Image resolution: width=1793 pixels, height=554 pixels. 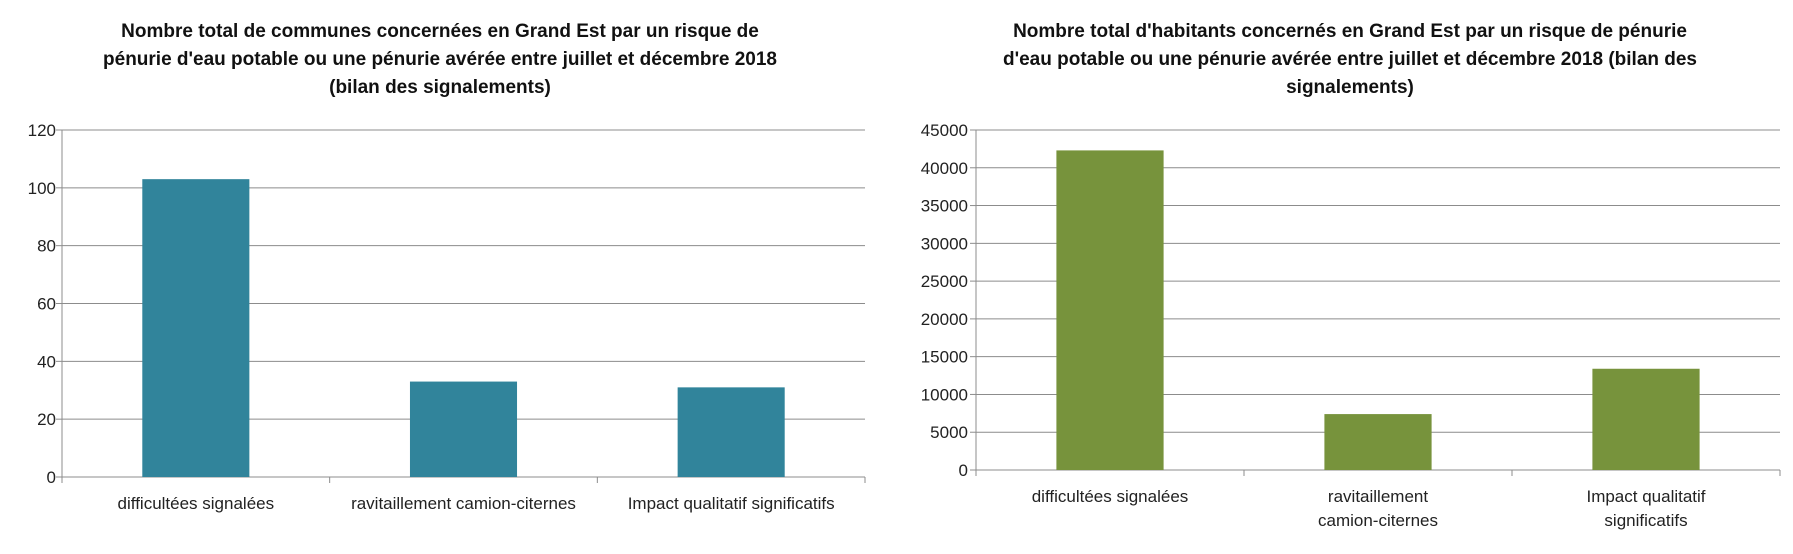 I want to click on y-tick-label: 20000, so click(x=944, y=319).